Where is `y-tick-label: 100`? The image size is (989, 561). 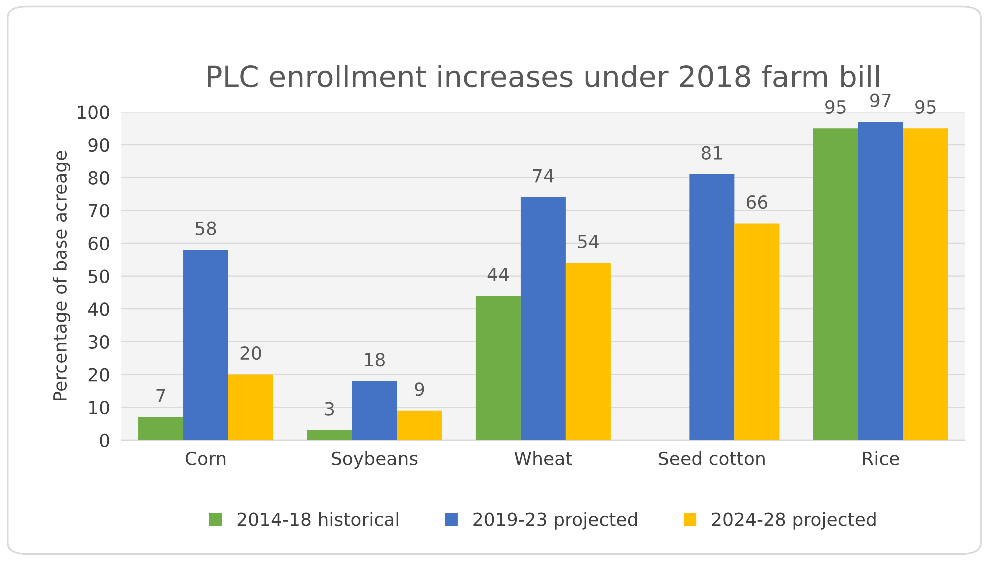 y-tick-label: 100 is located at coordinates (94, 113).